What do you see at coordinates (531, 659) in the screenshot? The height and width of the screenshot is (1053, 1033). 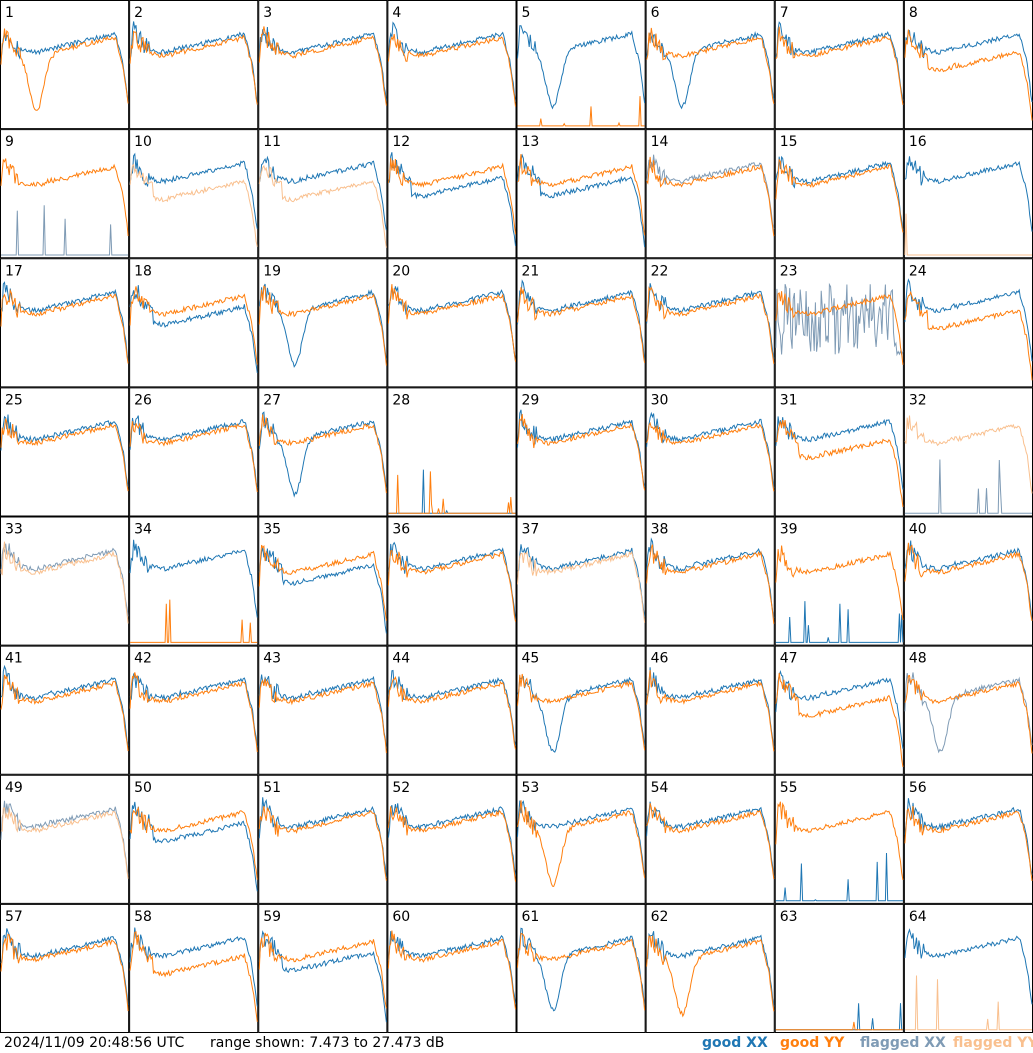 I see `panel-label: 45` at bounding box center [531, 659].